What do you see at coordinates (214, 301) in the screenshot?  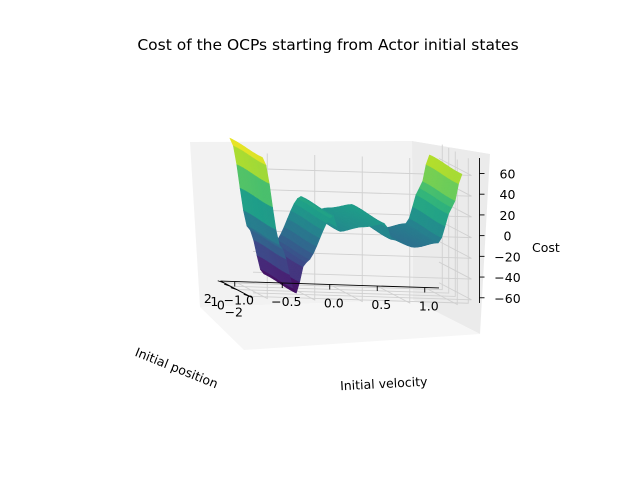 I see `x-tick-label: 1` at bounding box center [214, 301].